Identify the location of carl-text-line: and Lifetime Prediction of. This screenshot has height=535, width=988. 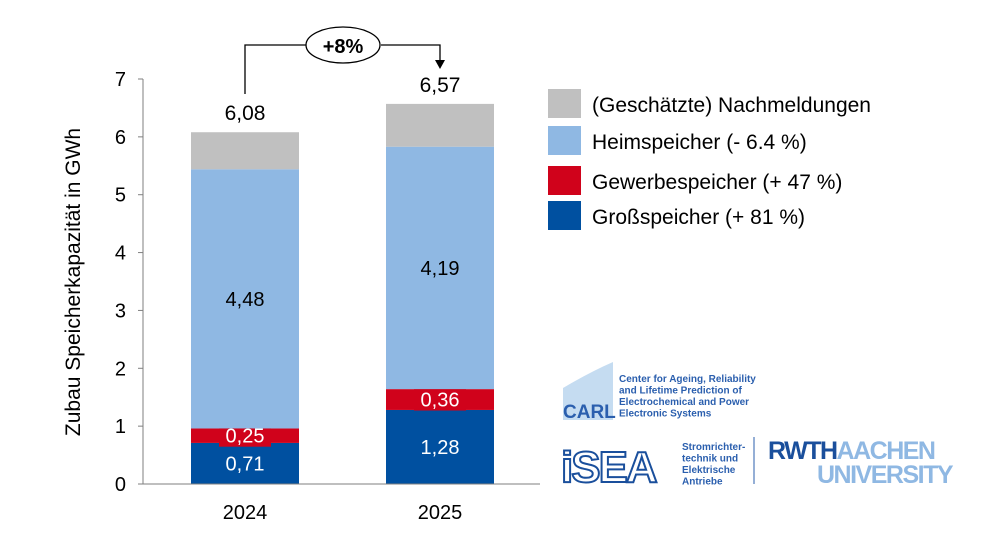
(680, 391).